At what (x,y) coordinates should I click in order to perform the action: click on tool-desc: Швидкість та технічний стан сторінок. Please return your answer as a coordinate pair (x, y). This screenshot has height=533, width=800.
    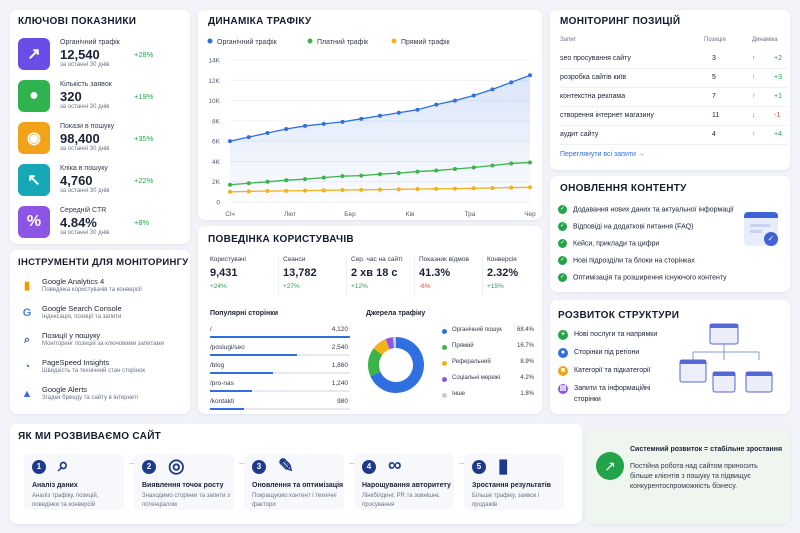
    Looking at the image, I should click on (94, 371).